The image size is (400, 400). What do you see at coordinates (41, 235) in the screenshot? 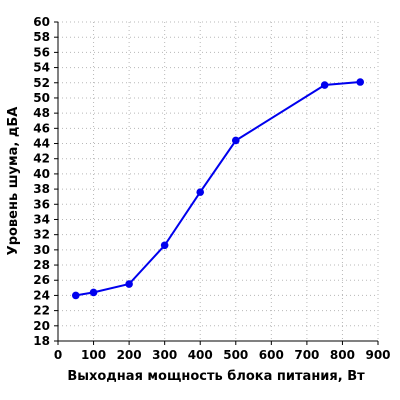
I see `y-tick-label: 32` at bounding box center [41, 235].